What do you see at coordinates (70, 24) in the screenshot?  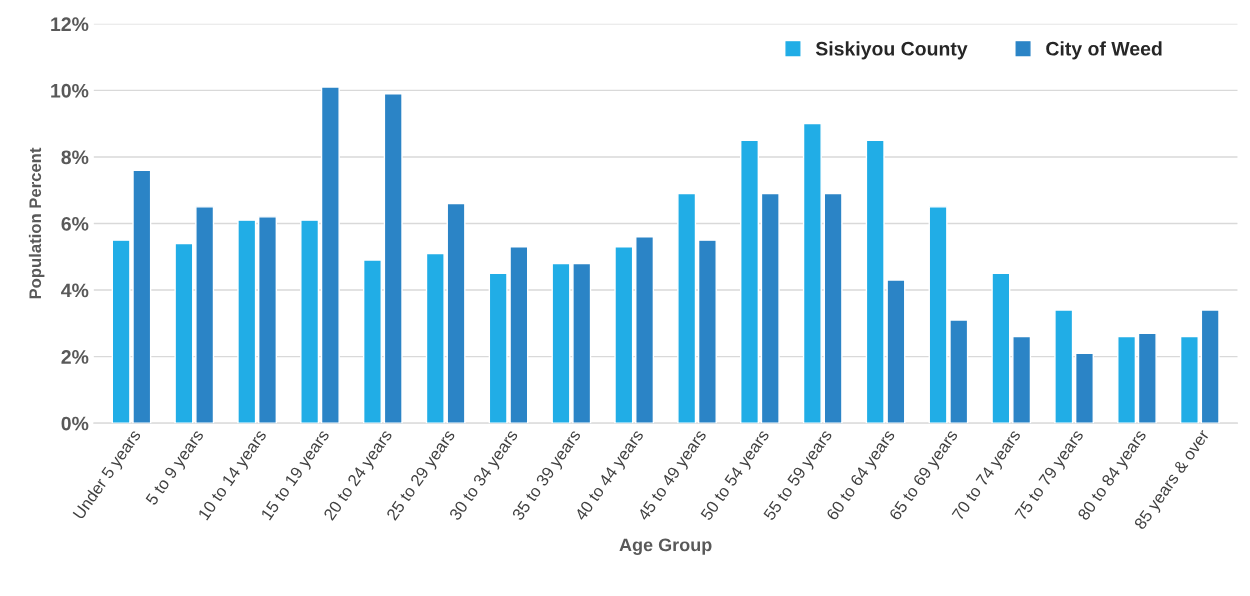 I see `y-tick-label: 12%` at bounding box center [70, 24].